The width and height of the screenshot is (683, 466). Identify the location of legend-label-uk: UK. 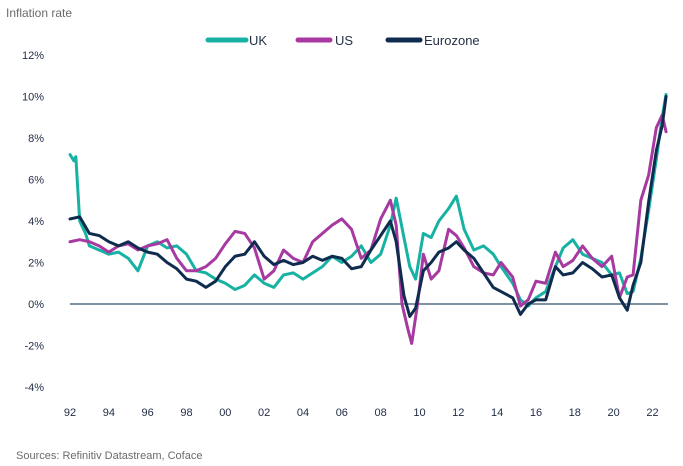
(258, 40).